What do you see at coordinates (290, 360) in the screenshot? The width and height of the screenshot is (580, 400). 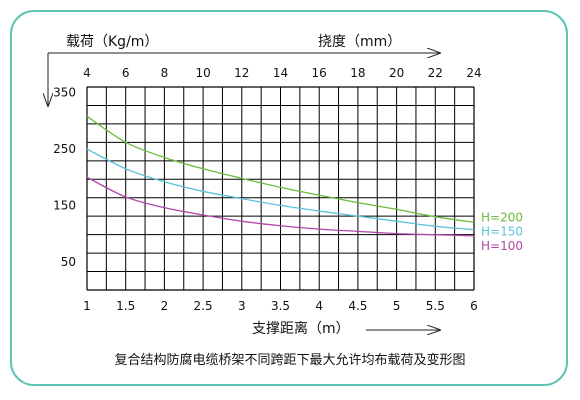 I see `chart-caption: 复合结构防腐电缆桥架不同跨距下最大允许均布载荷及变形图` at bounding box center [290, 360].